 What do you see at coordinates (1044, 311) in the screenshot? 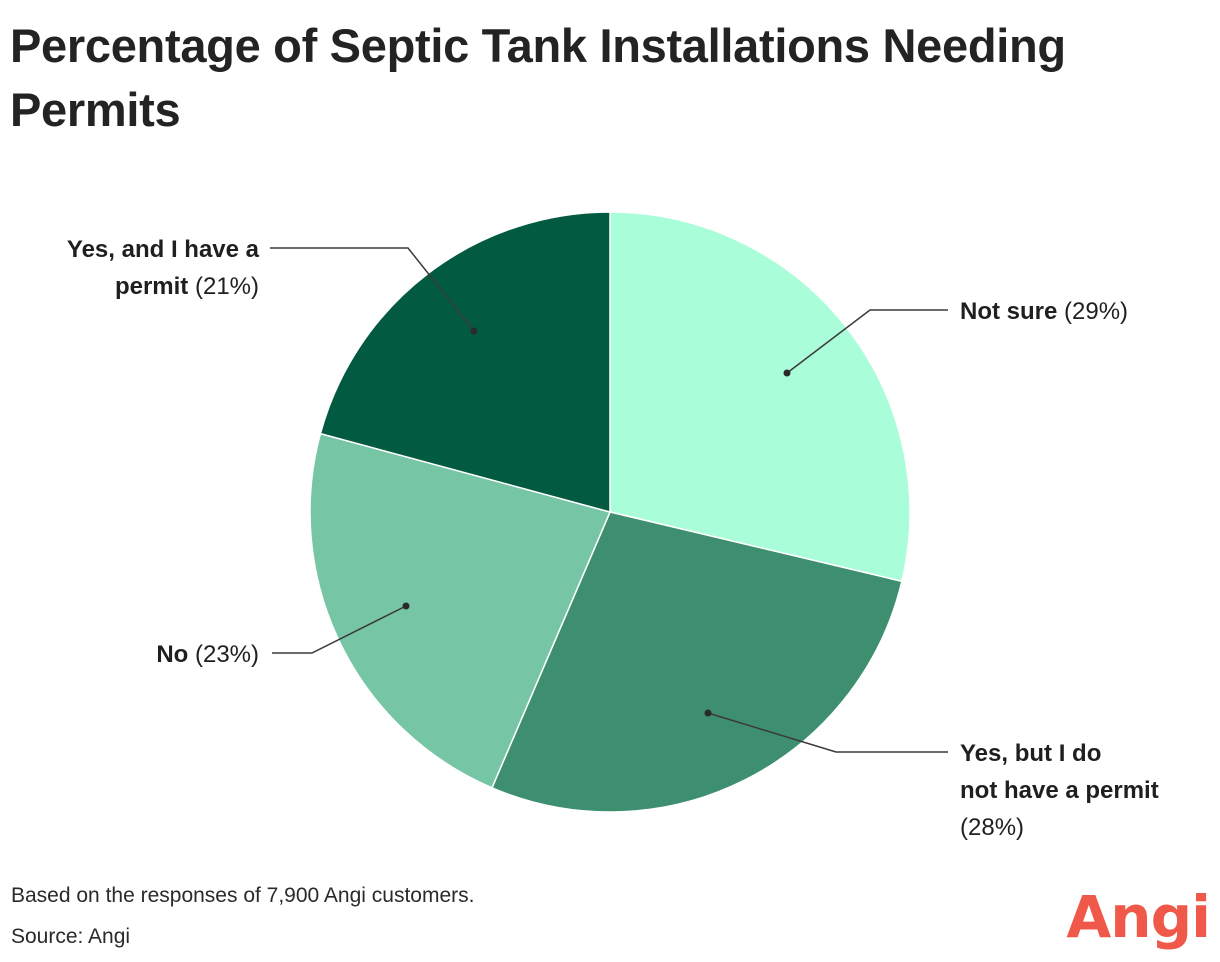
I see `slice-label-not-sure: Not sure (29%)` at bounding box center [1044, 311].